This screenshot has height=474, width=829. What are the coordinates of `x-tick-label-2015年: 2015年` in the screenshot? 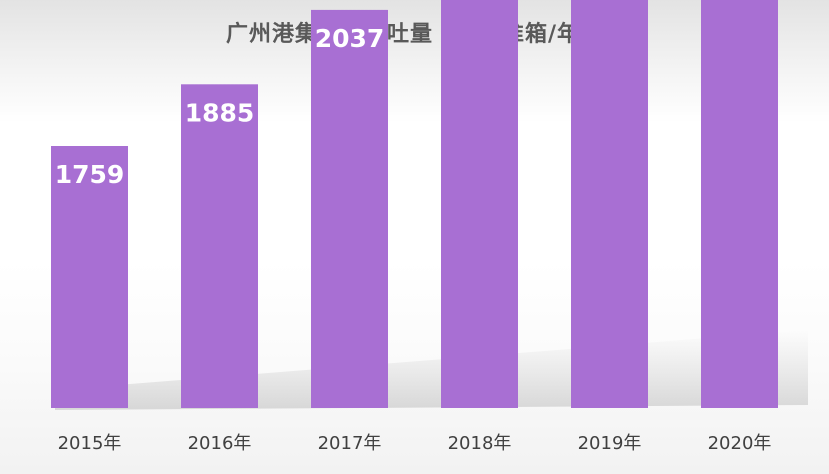 It's located at (90, 443).